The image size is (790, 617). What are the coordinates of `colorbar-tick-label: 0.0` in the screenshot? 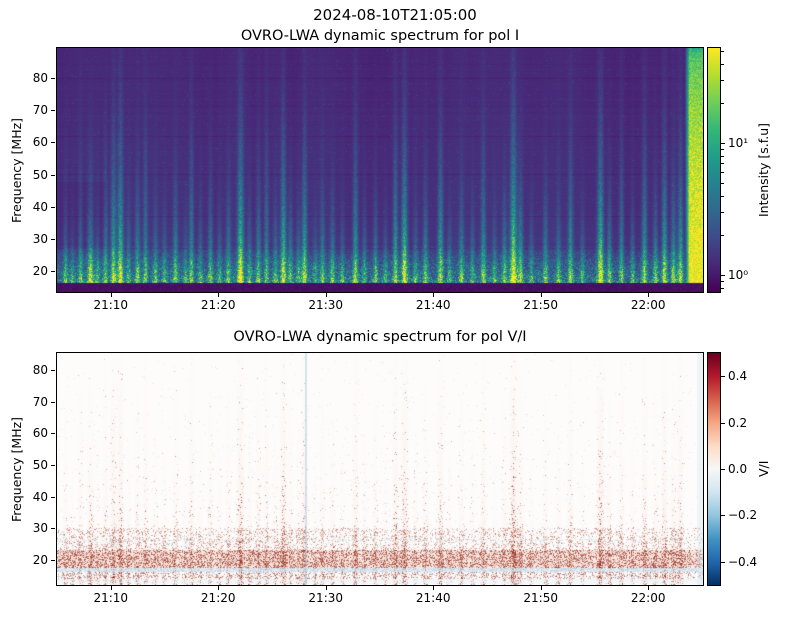 It's located at (738, 469).